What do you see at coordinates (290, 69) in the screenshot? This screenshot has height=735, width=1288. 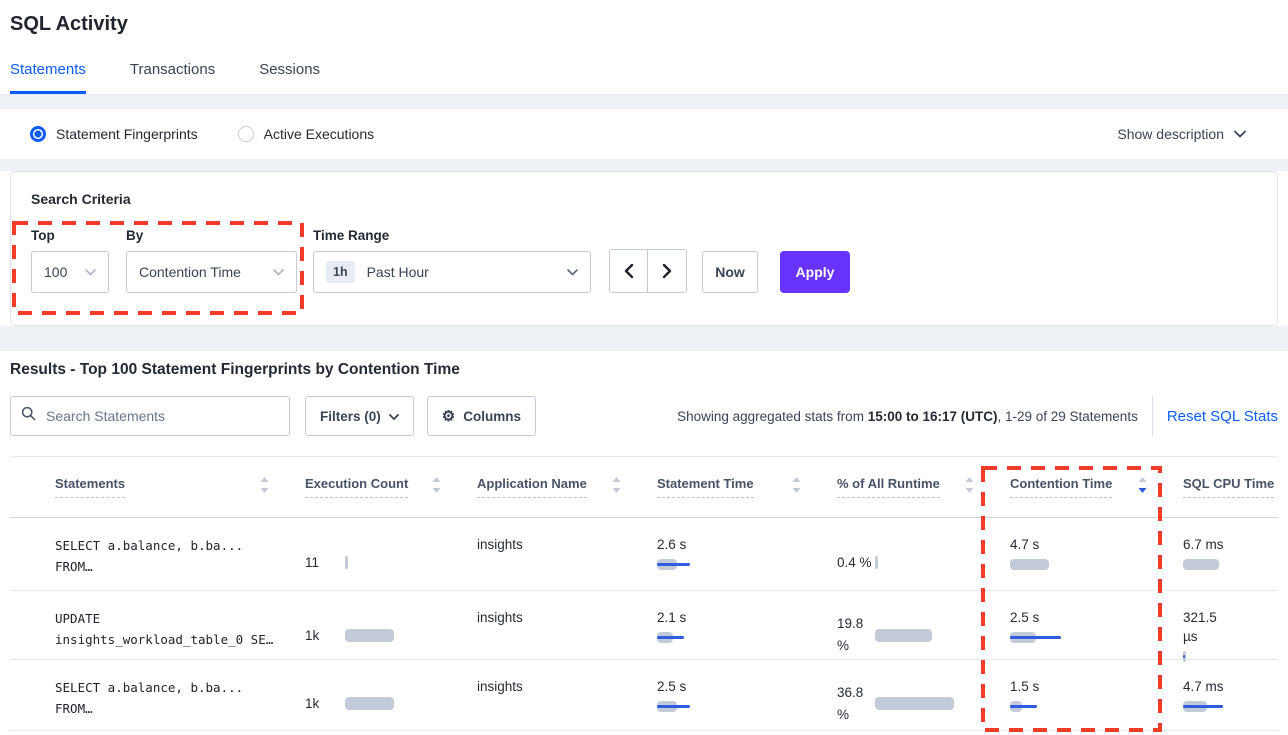 I see `tab-sessions: Sessions` at bounding box center [290, 69].